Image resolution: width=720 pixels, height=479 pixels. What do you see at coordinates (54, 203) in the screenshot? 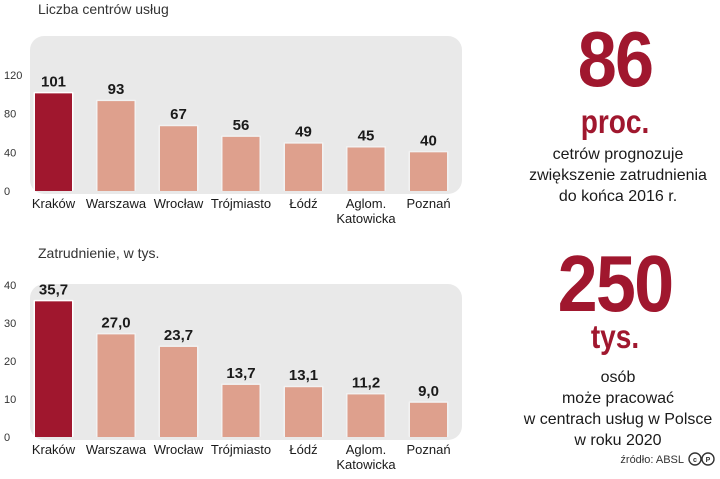
I see `chart1-category-label: Kraków` at bounding box center [54, 203].